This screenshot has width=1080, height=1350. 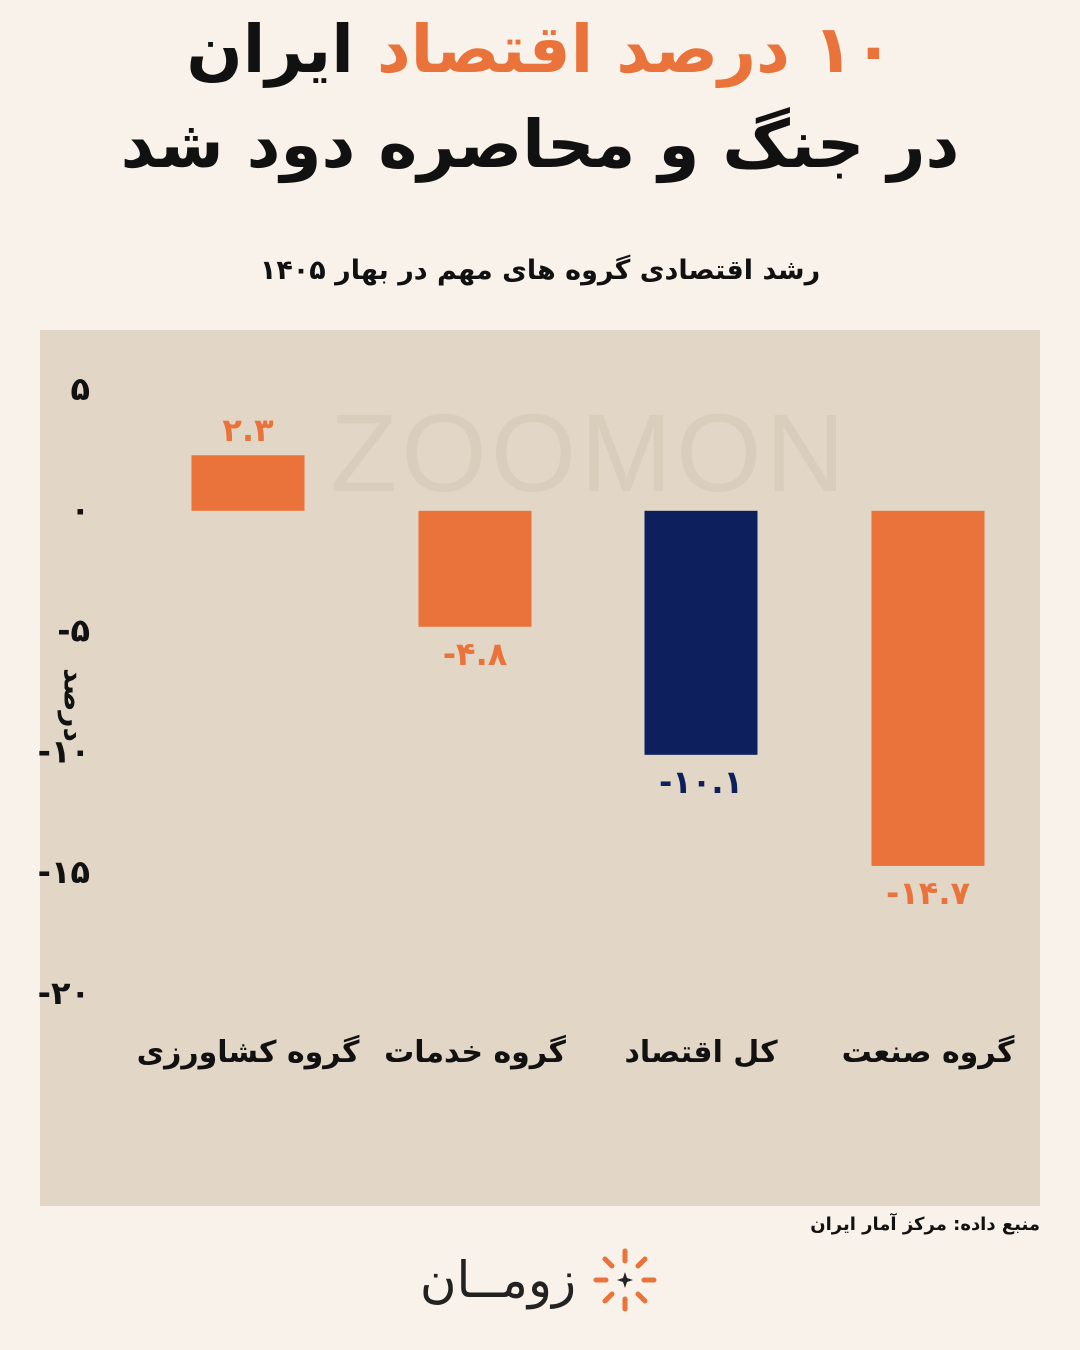 I want to click on data-source: منبع داده: مرکز آمار ایران, so click(x=925, y=1224).